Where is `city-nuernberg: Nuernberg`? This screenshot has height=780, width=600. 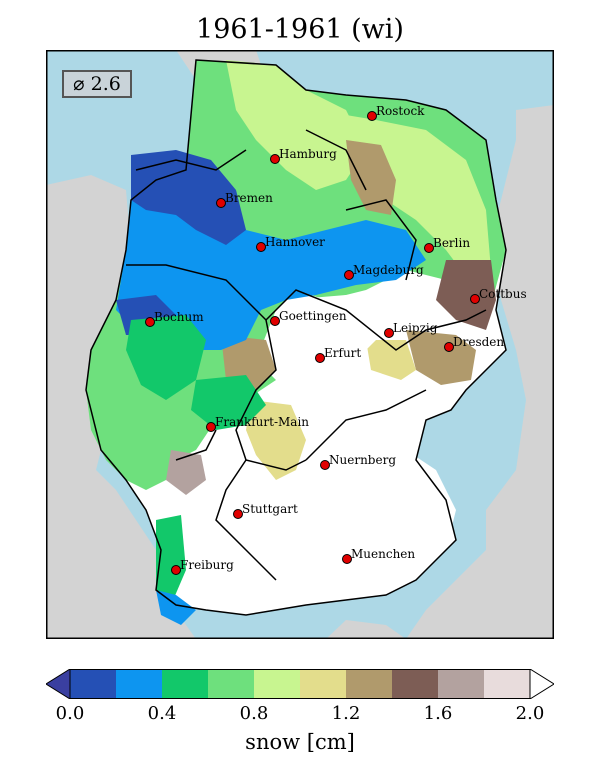 city-nuernberg: Nuernberg is located at coordinates (358, 461).